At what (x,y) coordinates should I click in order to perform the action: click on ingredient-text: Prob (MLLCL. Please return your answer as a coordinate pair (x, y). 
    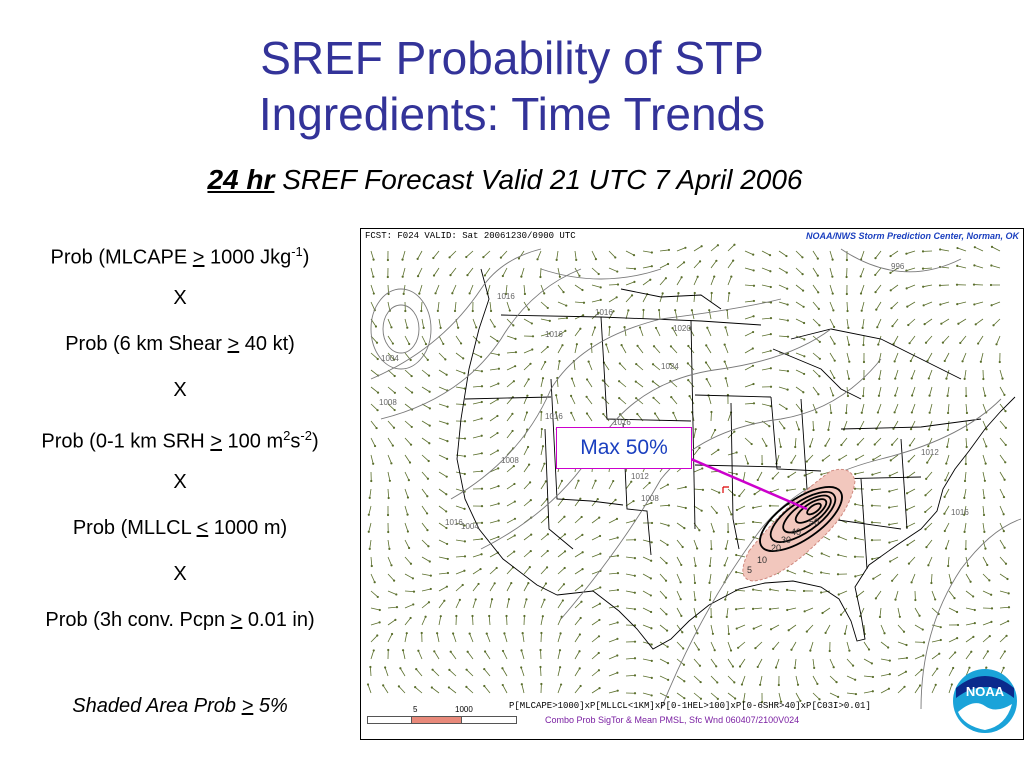
    Looking at the image, I should click on (134, 528).